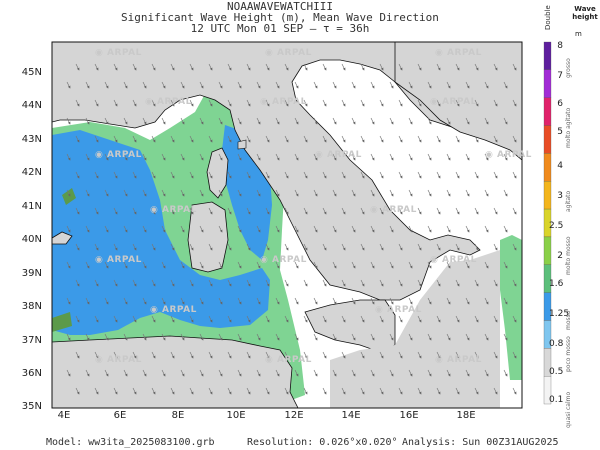 The image size is (600, 450). I want to click on wave-zone-darkgreen, so click(64, 260).